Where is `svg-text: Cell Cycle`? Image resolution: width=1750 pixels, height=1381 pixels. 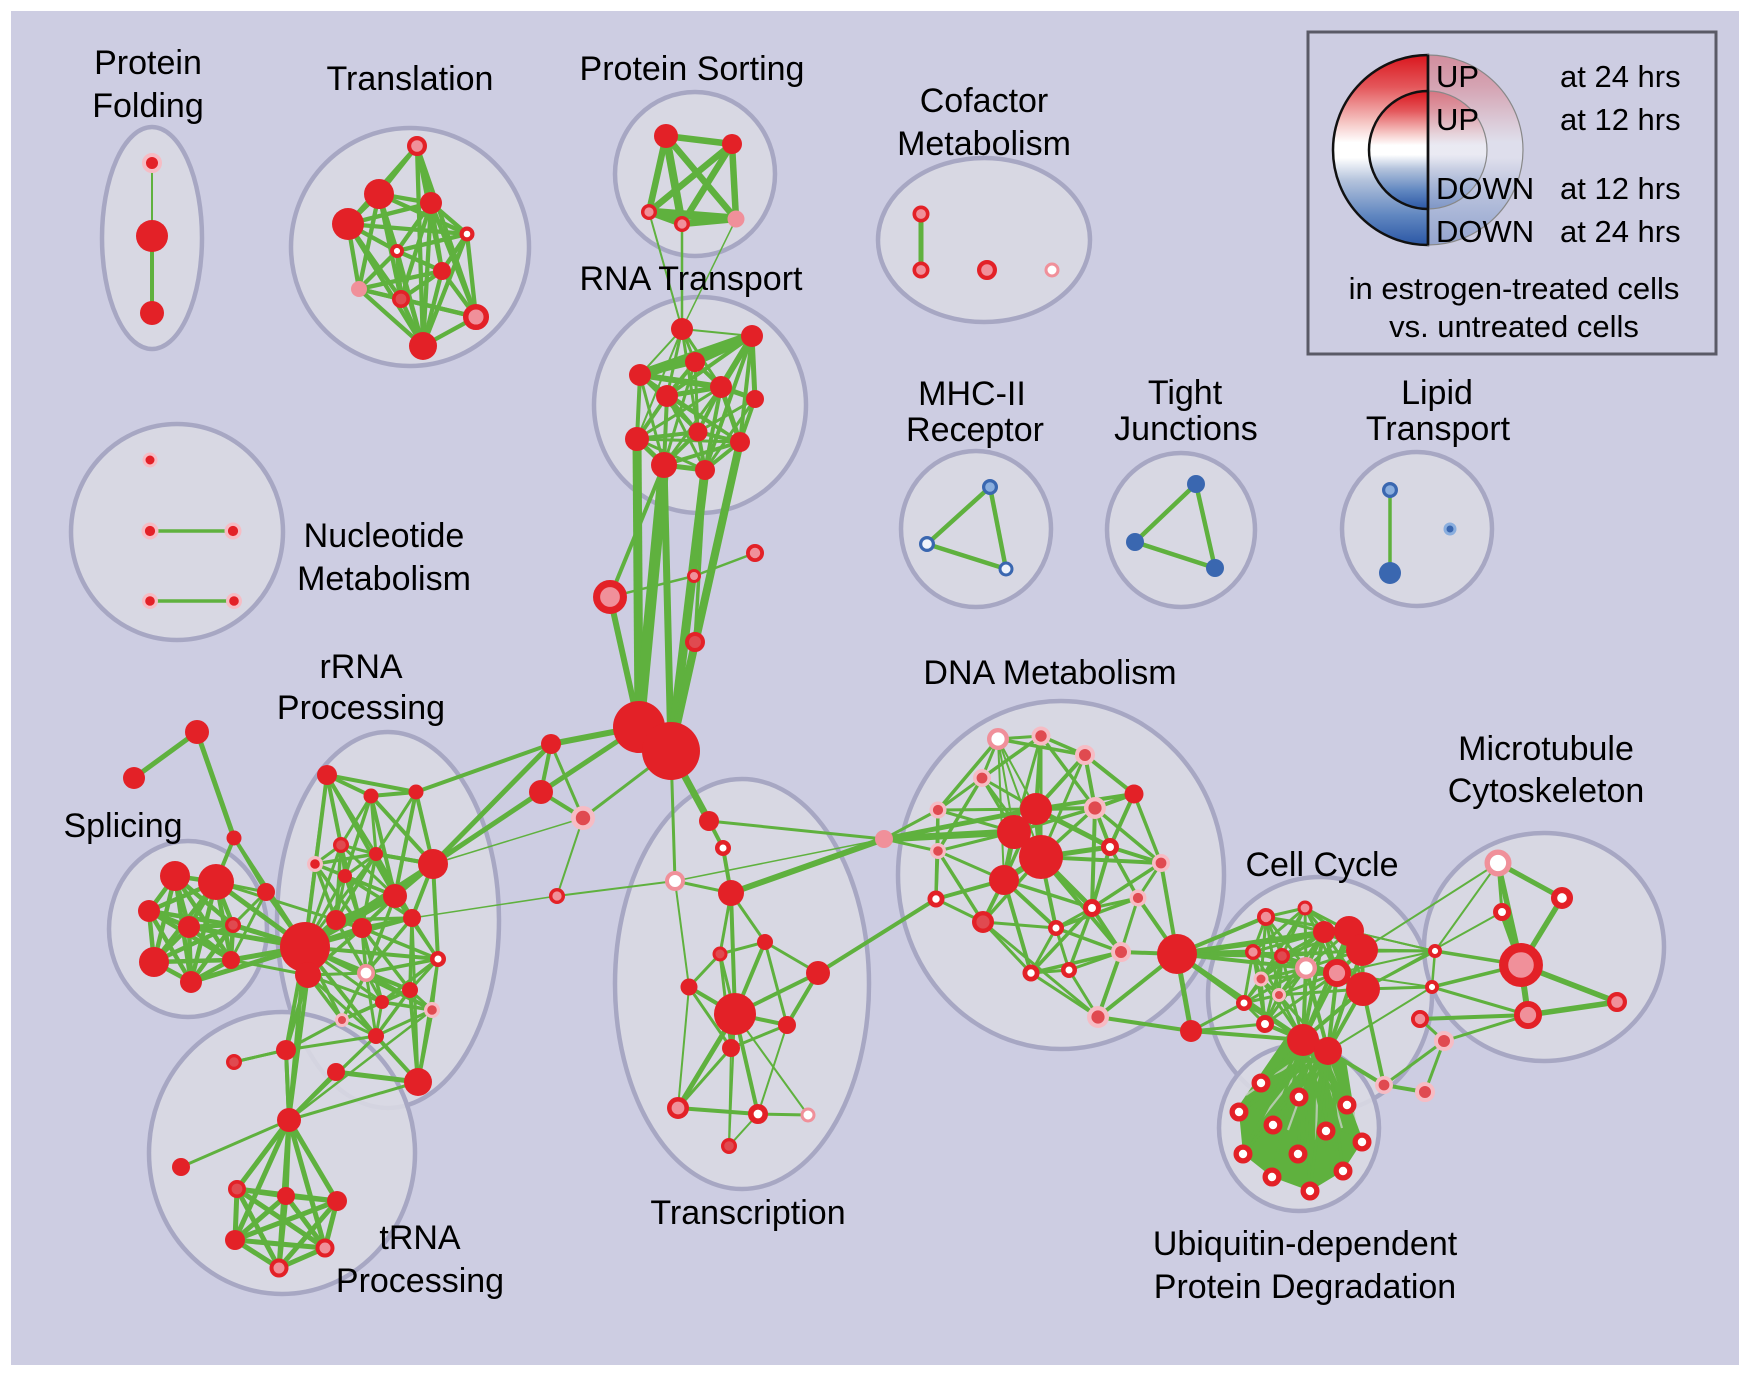
svg-text: Cell Cycle is located at coordinates (1321, 865).